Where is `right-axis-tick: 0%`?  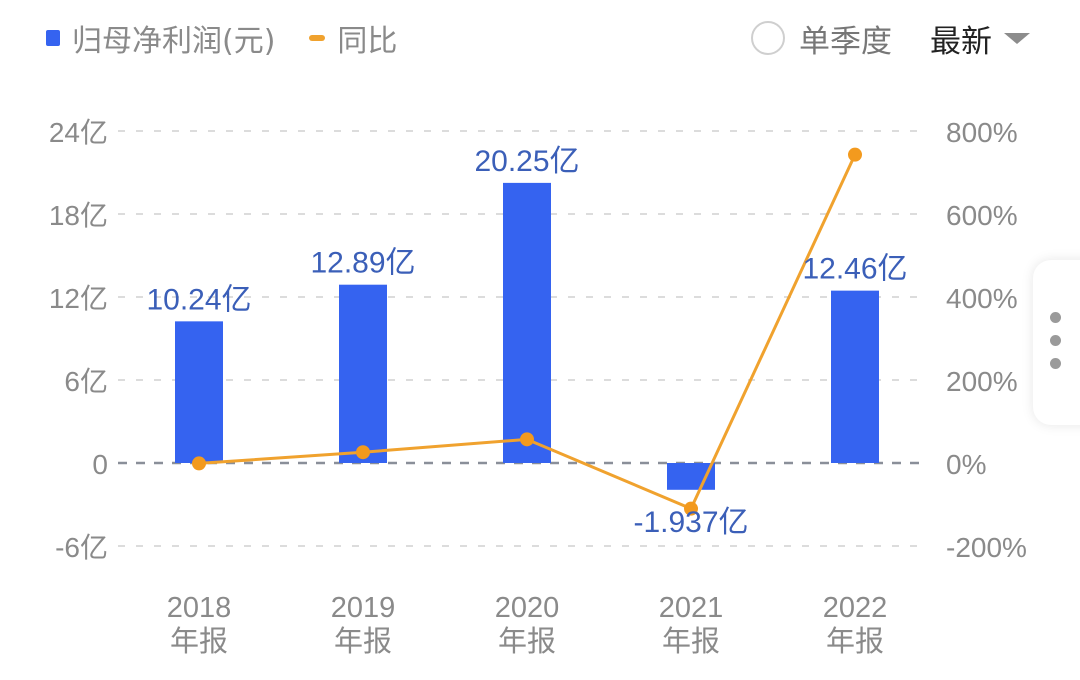
right-axis-tick: 0% is located at coordinates (966, 464).